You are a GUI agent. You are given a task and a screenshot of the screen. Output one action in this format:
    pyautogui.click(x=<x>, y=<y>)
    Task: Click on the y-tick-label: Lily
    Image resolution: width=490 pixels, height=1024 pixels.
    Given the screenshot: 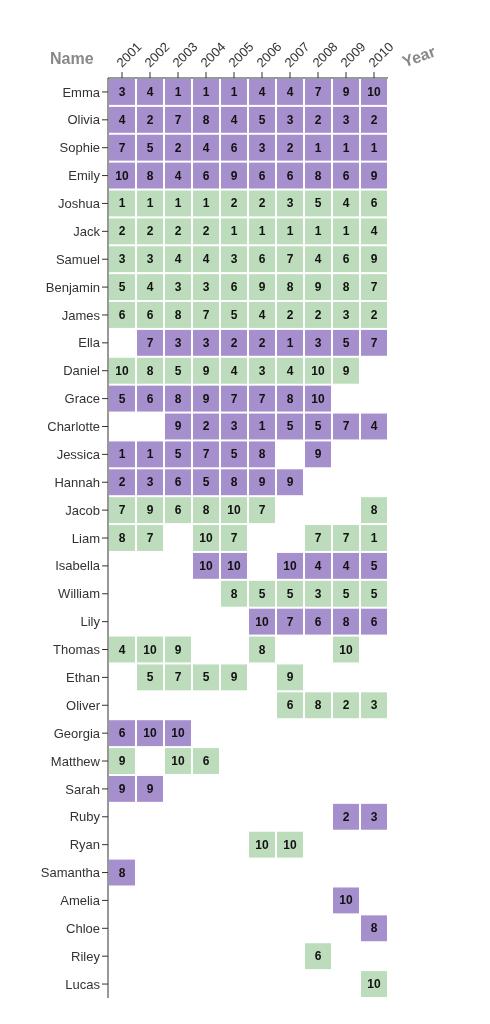 What is the action you would take?
    pyautogui.click(x=90, y=622)
    